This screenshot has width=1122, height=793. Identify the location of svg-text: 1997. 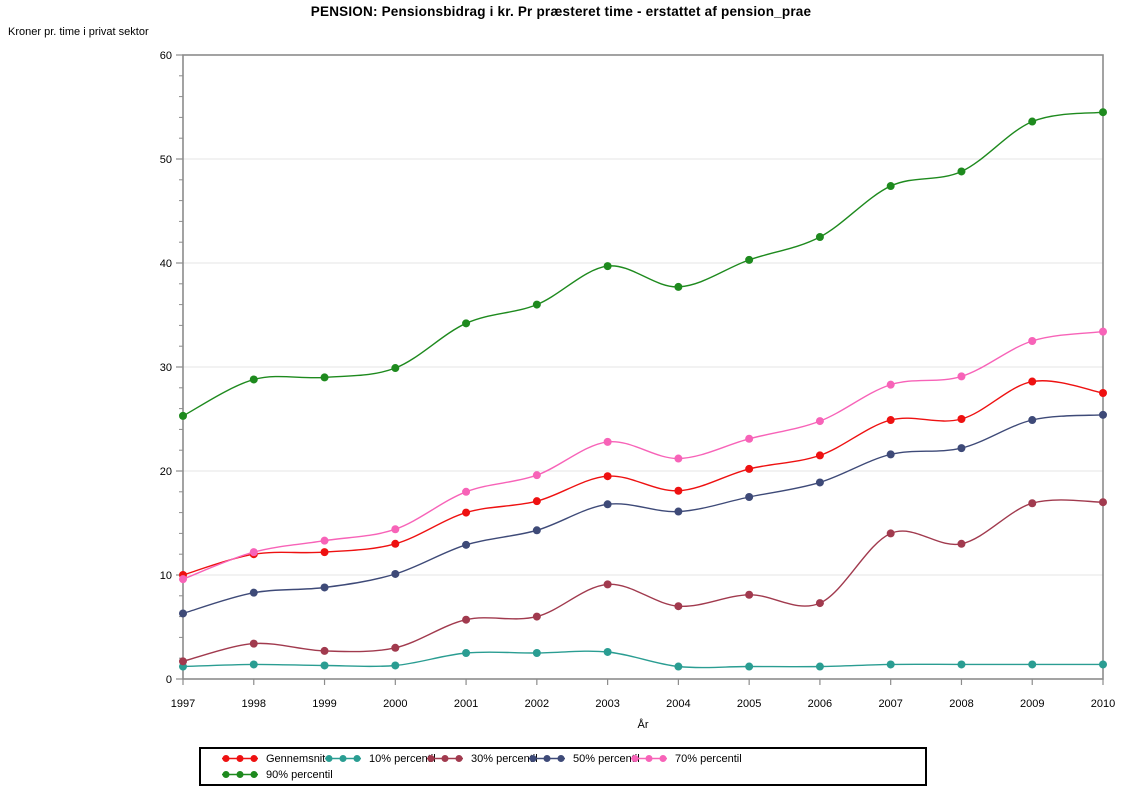
(183, 704).